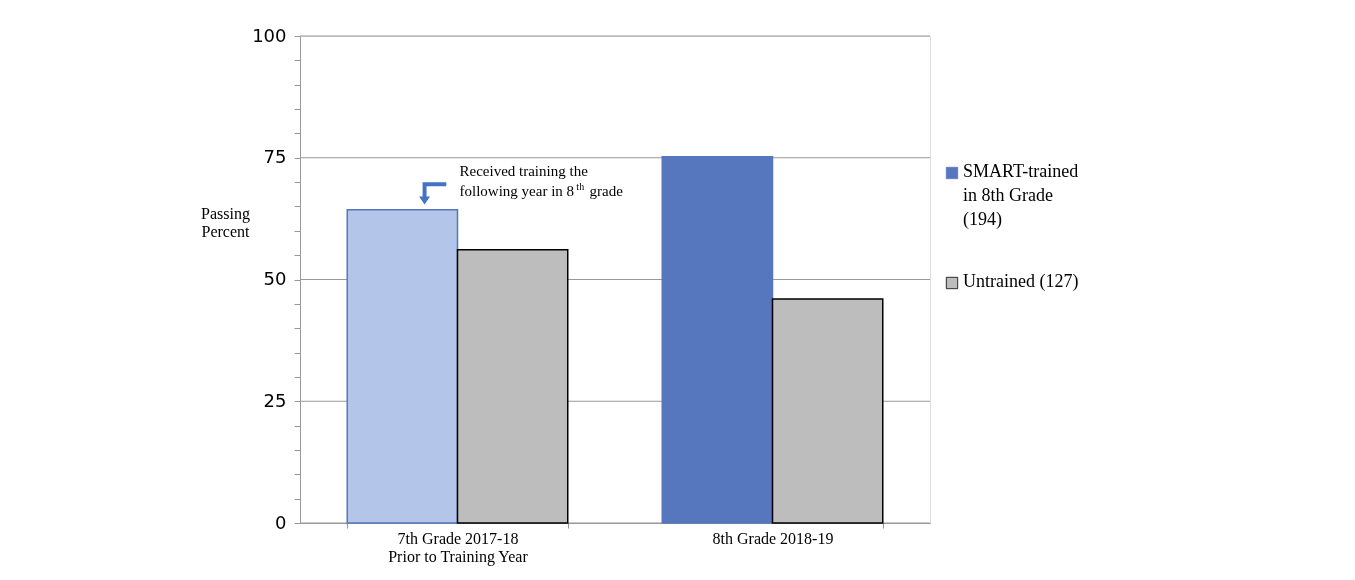 The image size is (1355, 580). Describe the element at coordinates (275, 157) in the screenshot. I see `y-tick-label: 75` at that location.